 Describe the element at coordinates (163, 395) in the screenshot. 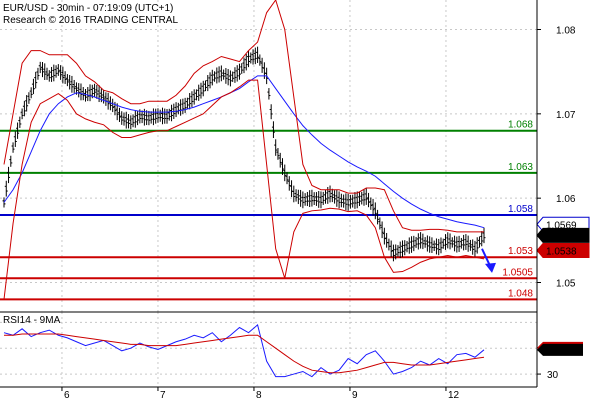

I see `x-tick-label: 7` at that location.